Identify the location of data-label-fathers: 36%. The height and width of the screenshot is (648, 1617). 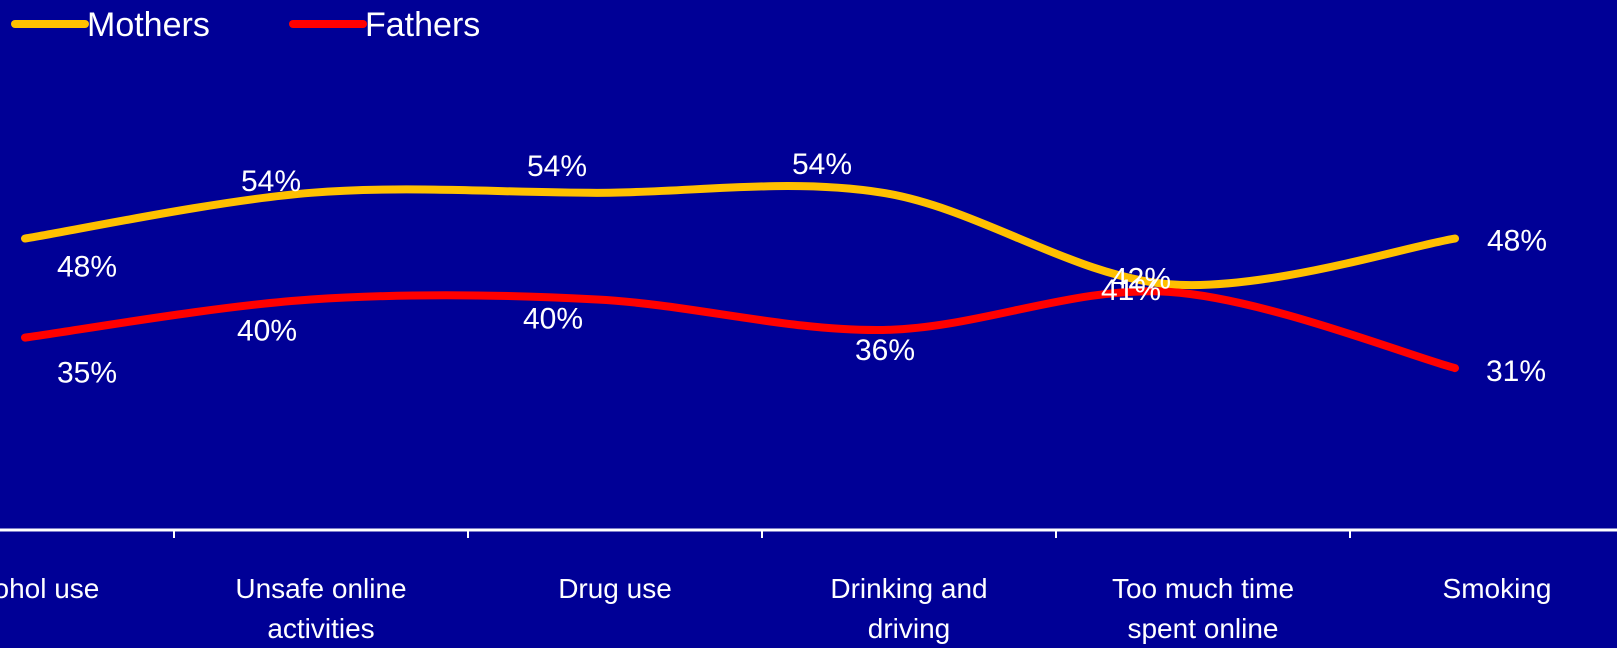
(885, 350).